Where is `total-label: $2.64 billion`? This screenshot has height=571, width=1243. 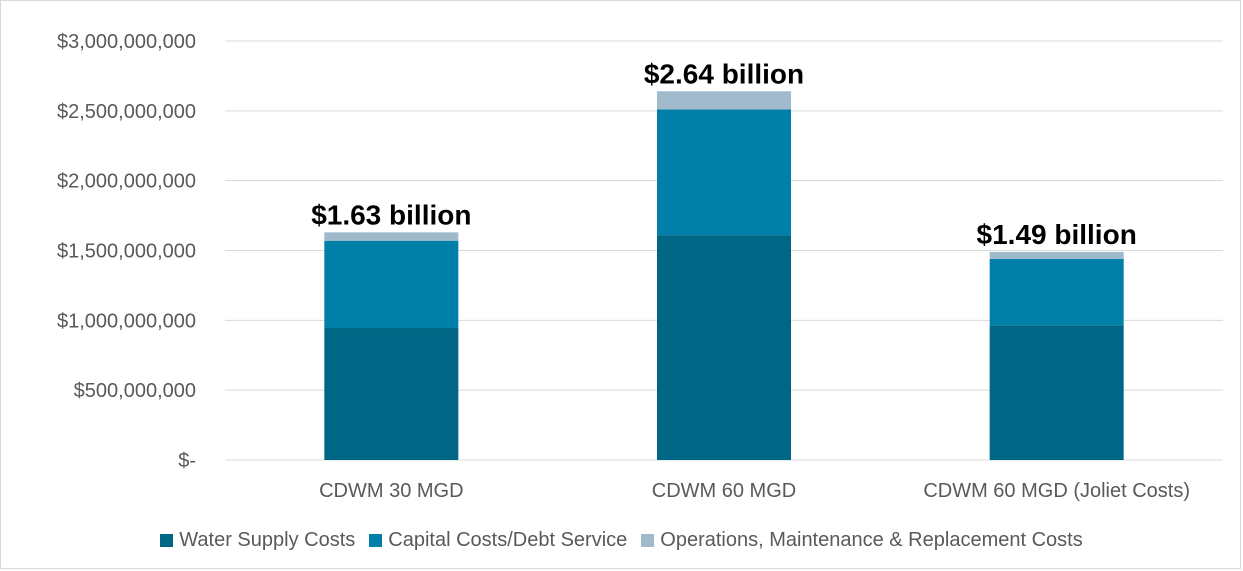
total-label: $2.64 billion is located at coordinates (724, 73).